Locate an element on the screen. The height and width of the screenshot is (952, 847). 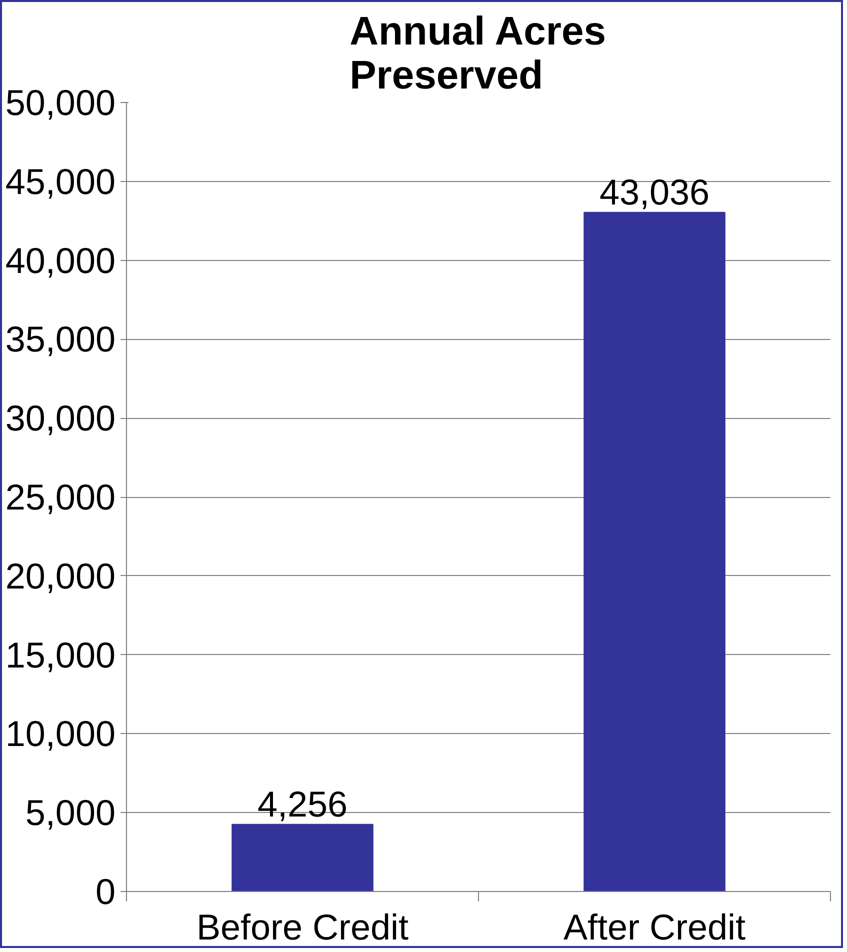
y-tick-label: 30,000 is located at coordinates (60, 418).